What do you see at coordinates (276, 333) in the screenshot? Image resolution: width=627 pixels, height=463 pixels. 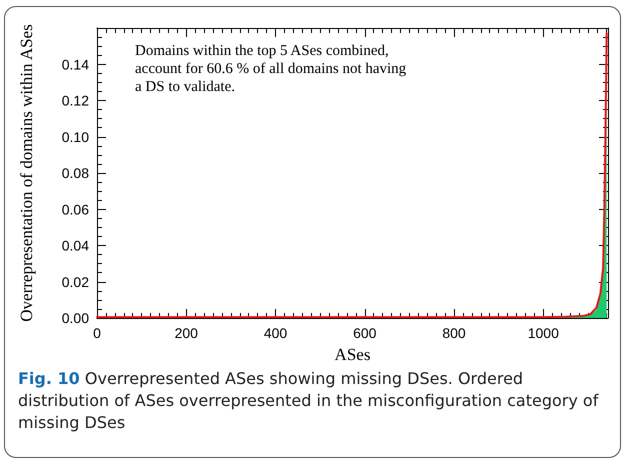 I see `x-tick-label: 400` at bounding box center [276, 333].